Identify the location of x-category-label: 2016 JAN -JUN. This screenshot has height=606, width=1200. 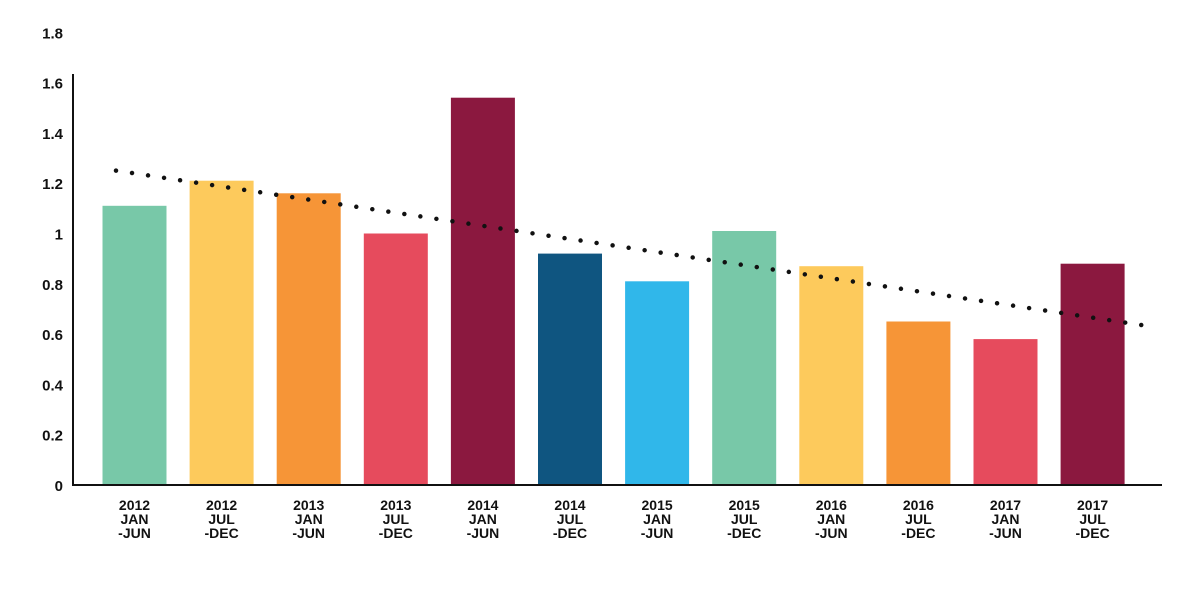
(831, 519).